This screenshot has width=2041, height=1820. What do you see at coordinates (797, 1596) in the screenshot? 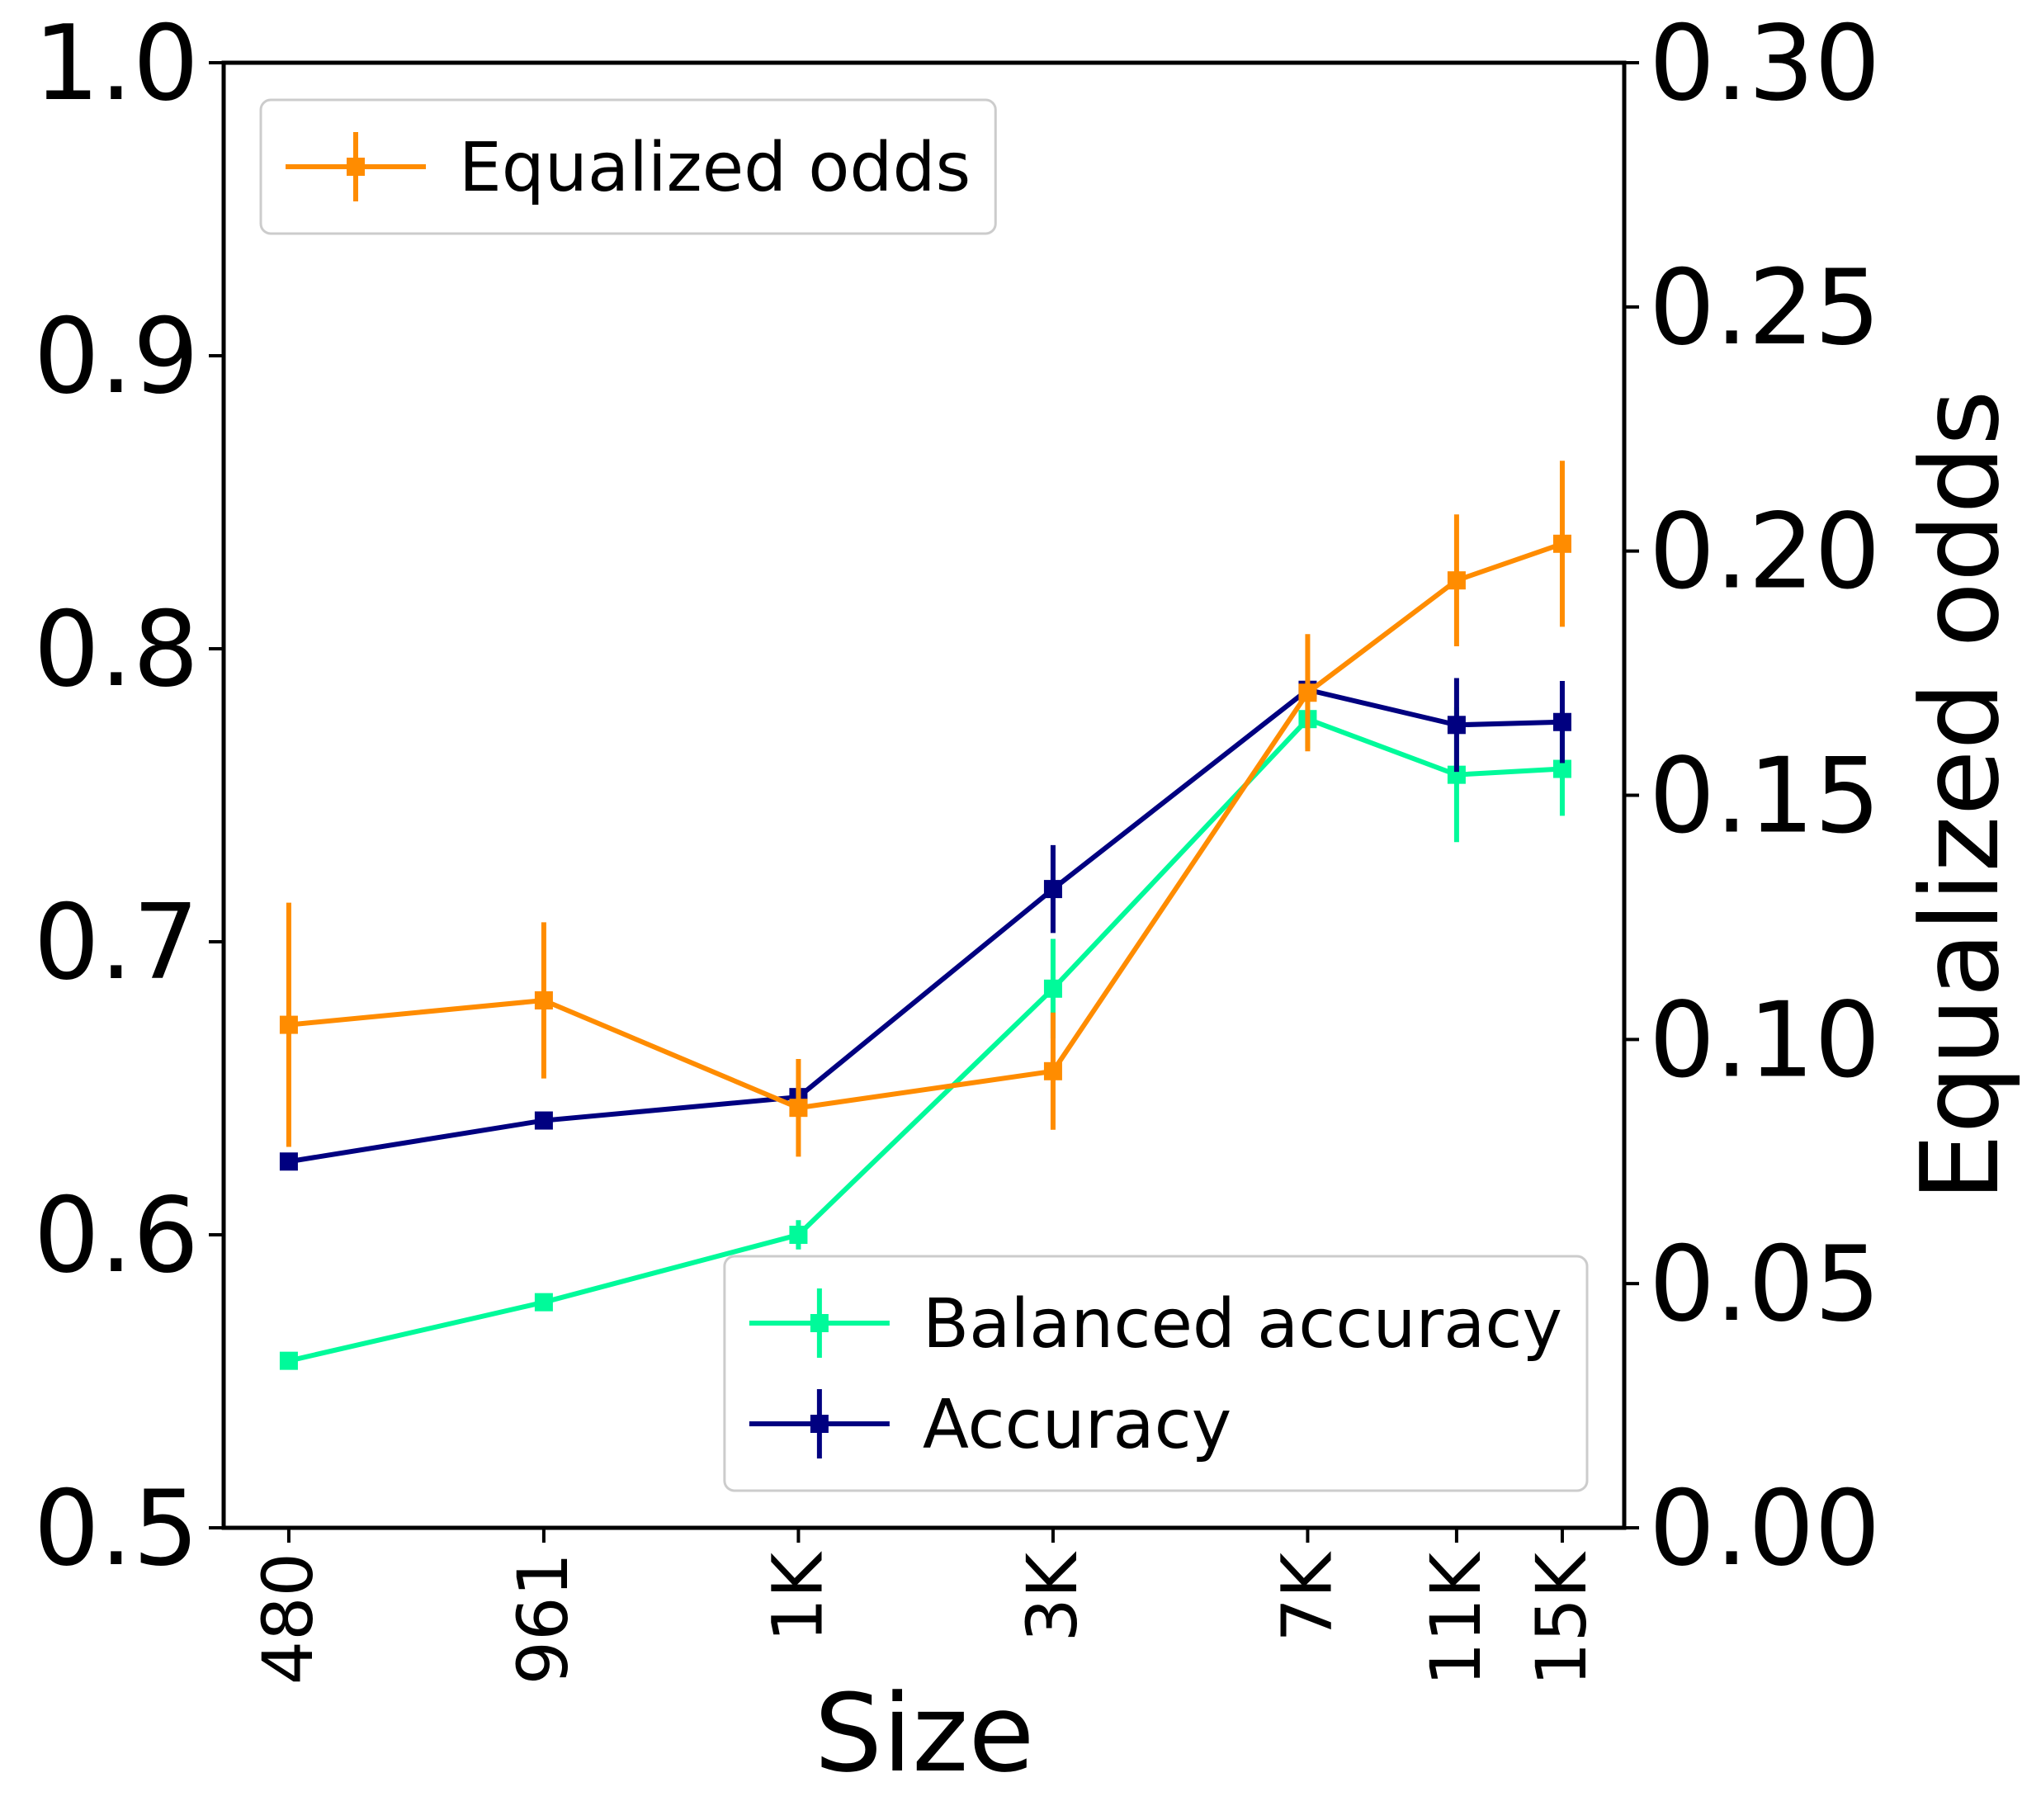
I see `x-tick-label: 1K` at bounding box center [797, 1596].